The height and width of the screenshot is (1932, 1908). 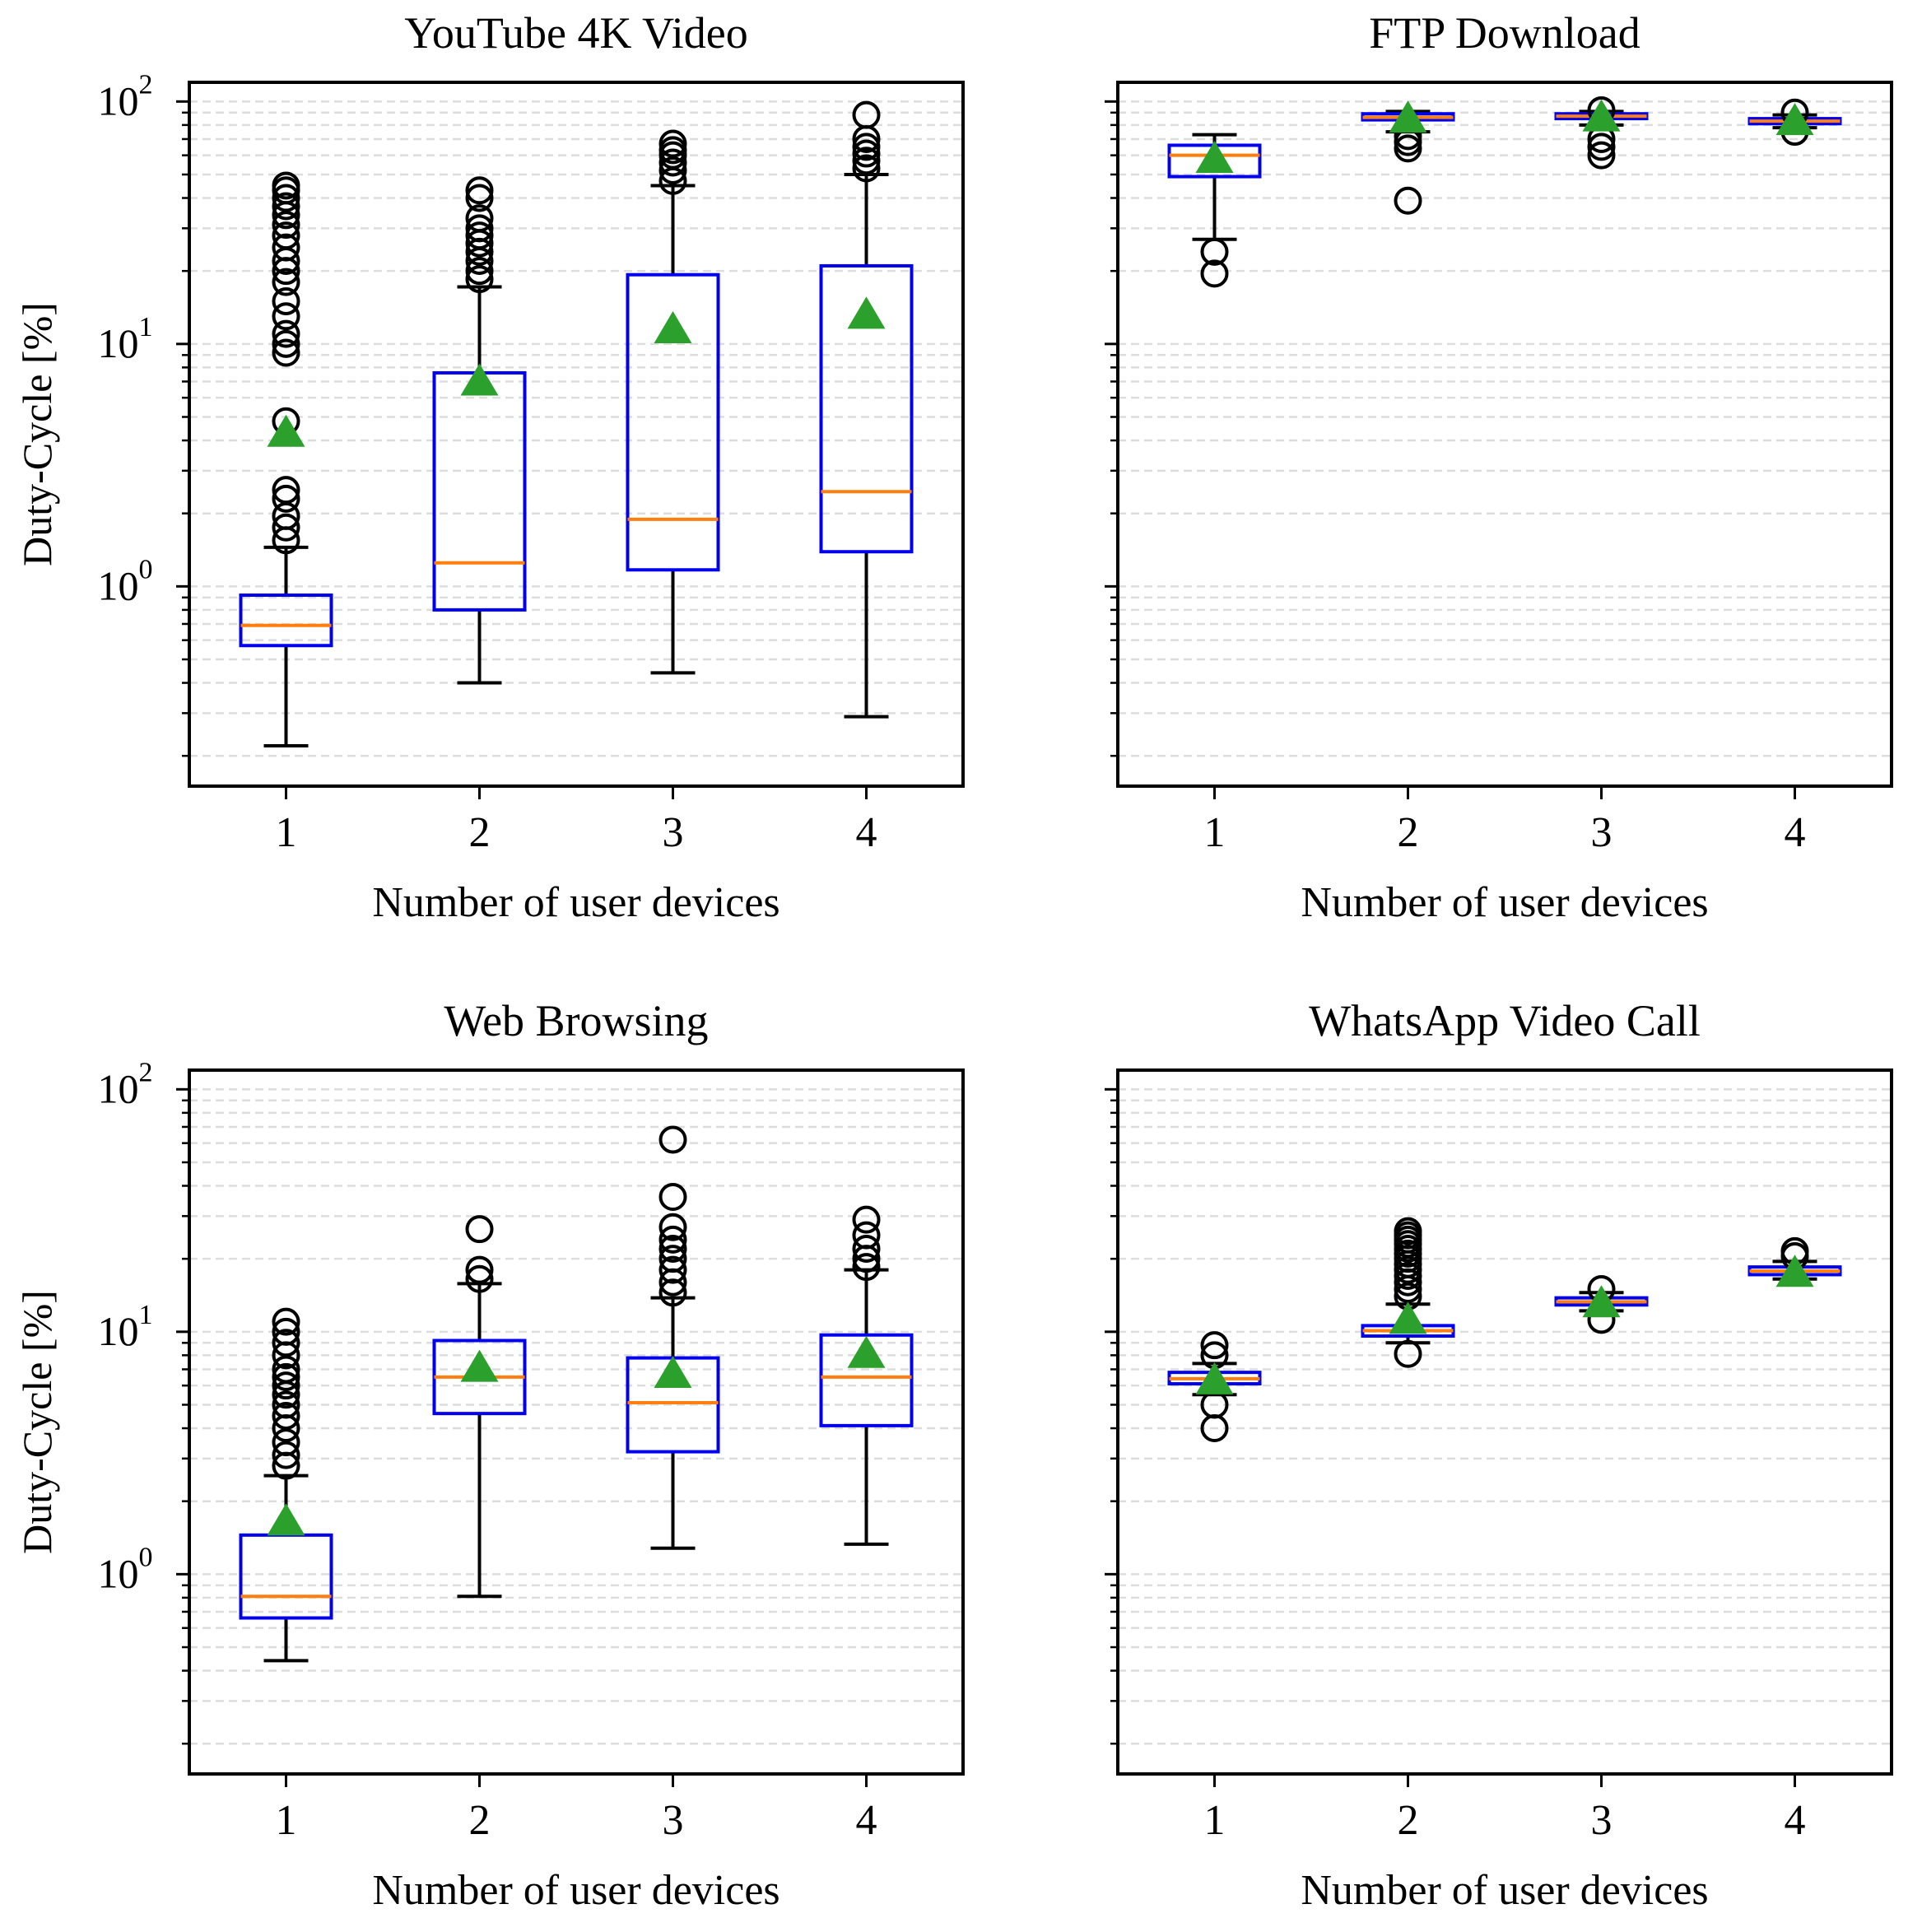 What do you see at coordinates (575, 33) in the screenshot?
I see `panel-title: YouTube 4K Video` at bounding box center [575, 33].